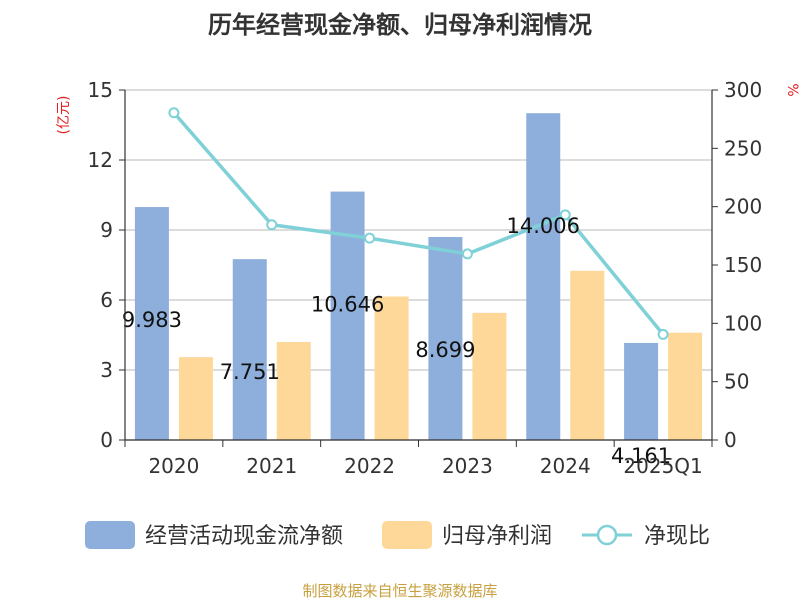 The width and height of the screenshot is (800, 604). What do you see at coordinates (106, 370) in the screenshot?
I see `y-left-tick-label: 3` at bounding box center [106, 370].